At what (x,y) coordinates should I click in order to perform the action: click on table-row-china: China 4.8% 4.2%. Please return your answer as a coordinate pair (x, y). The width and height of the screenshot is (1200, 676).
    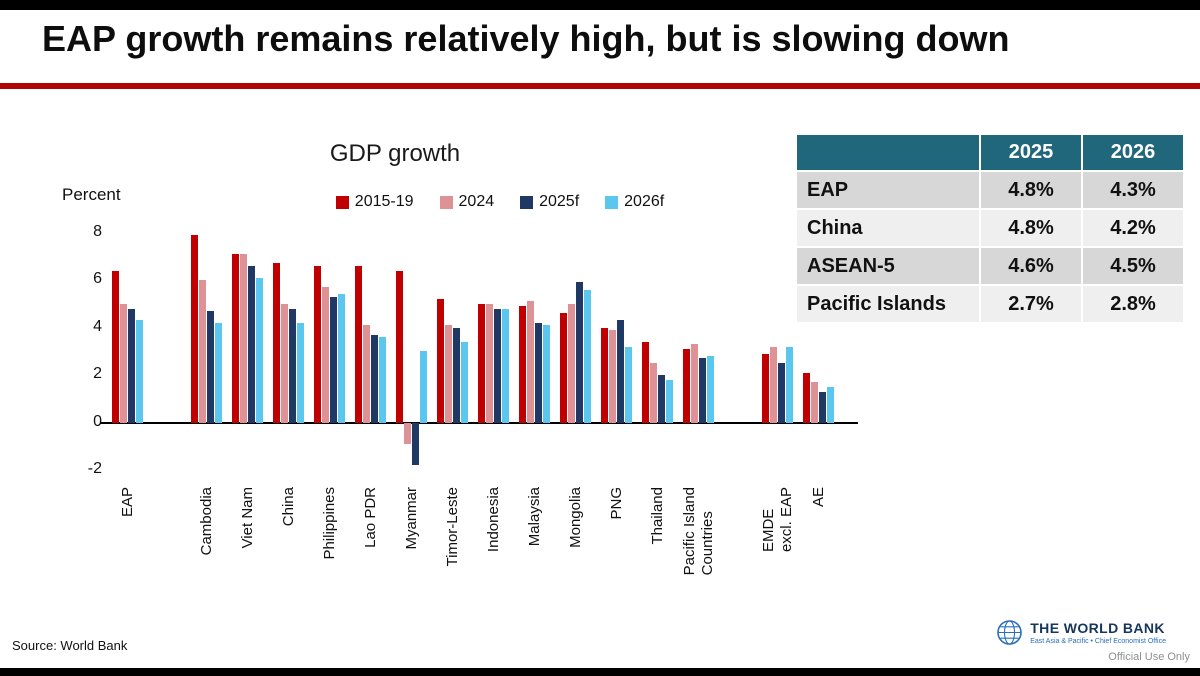
    Looking at the image, I should click on (991, 229).